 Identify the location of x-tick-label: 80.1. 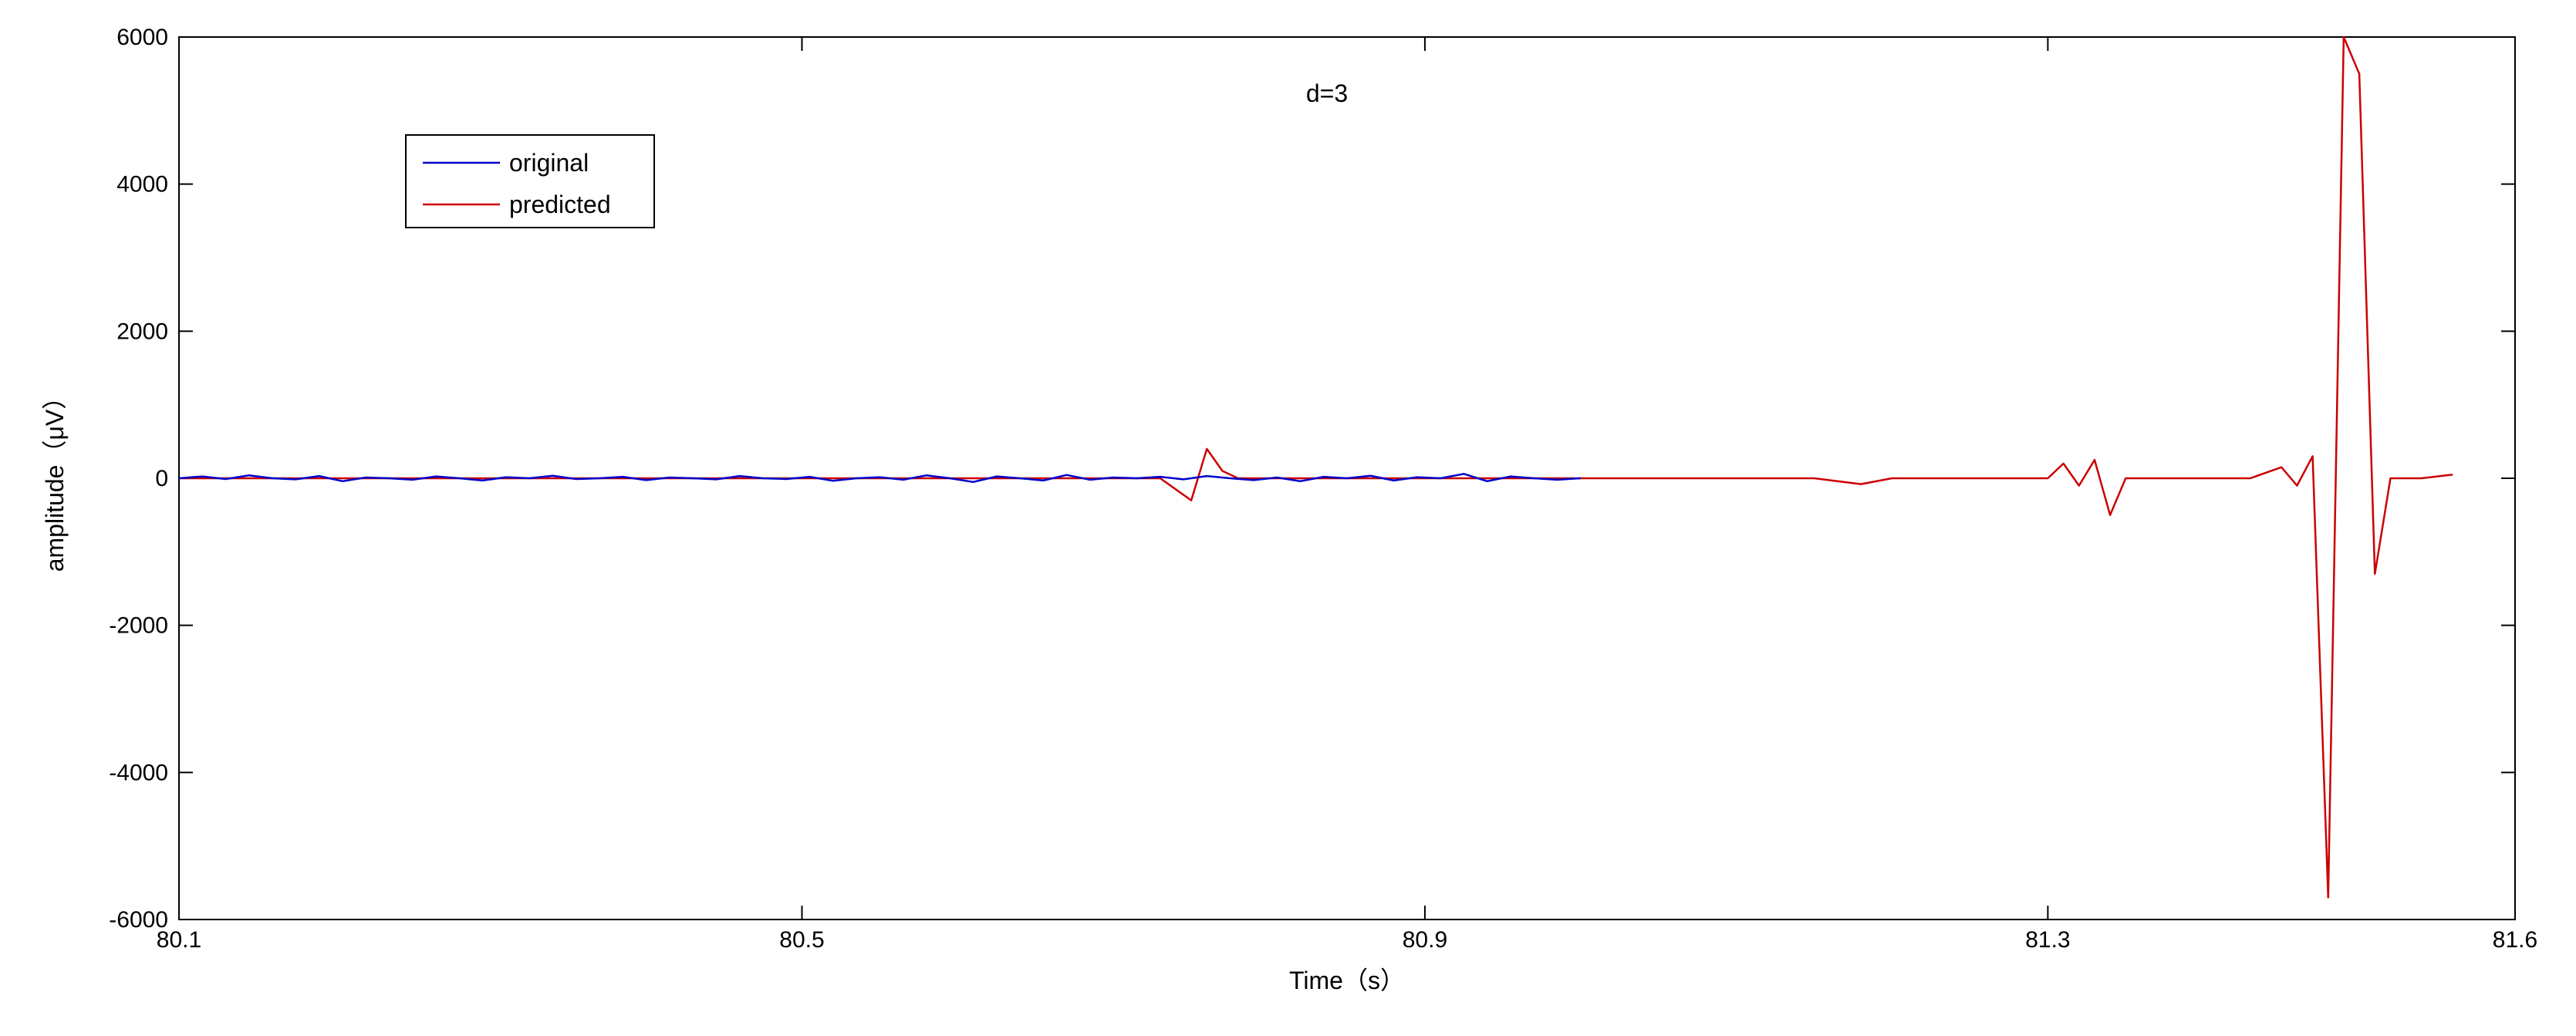
(179, 940).